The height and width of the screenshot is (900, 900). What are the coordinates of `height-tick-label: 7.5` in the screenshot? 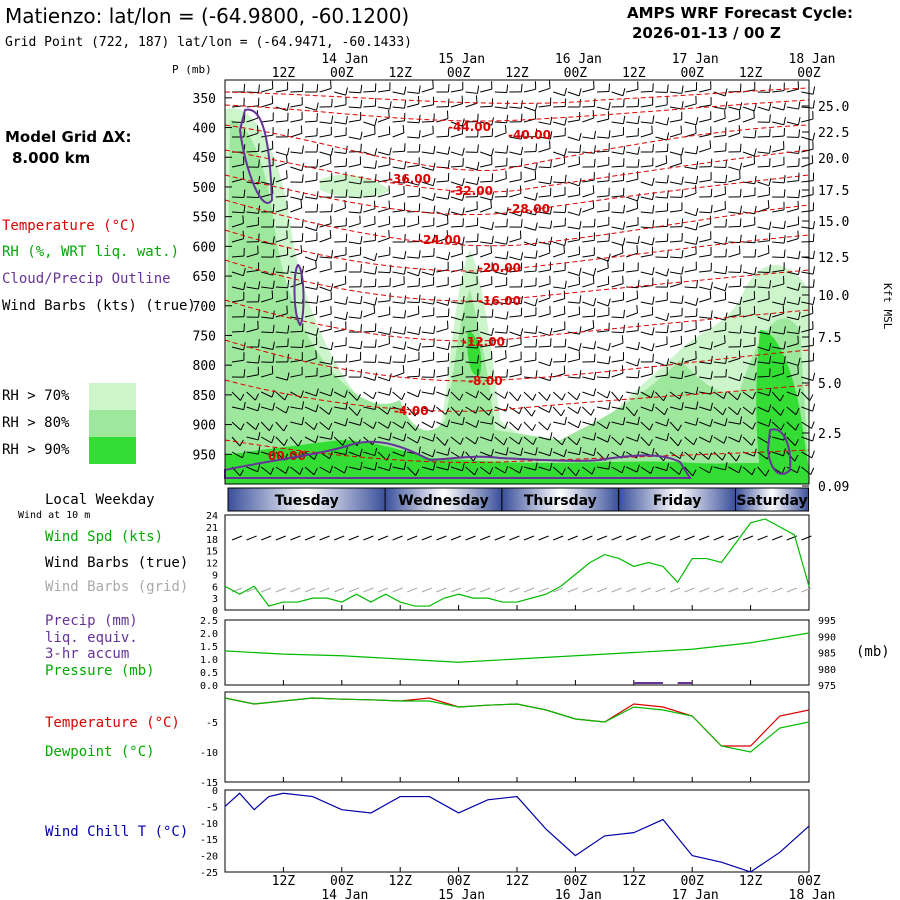 It's located at (829, 338).